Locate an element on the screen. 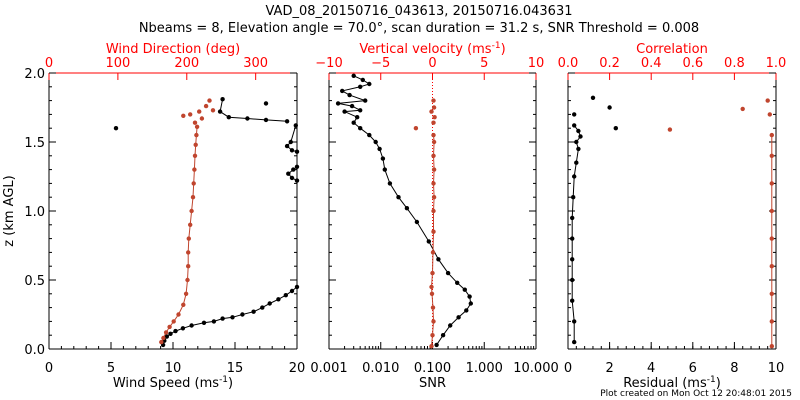 This screenshot has height=400, width=800. y-tick-label: 0.0 is located at coordinates (34, 350).